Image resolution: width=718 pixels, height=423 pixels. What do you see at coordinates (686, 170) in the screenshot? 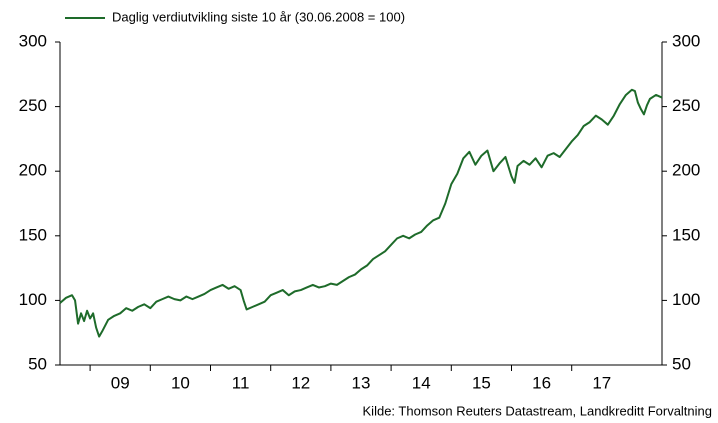
I see `y2-tick-label: 200` at bounding box center [686, 170].